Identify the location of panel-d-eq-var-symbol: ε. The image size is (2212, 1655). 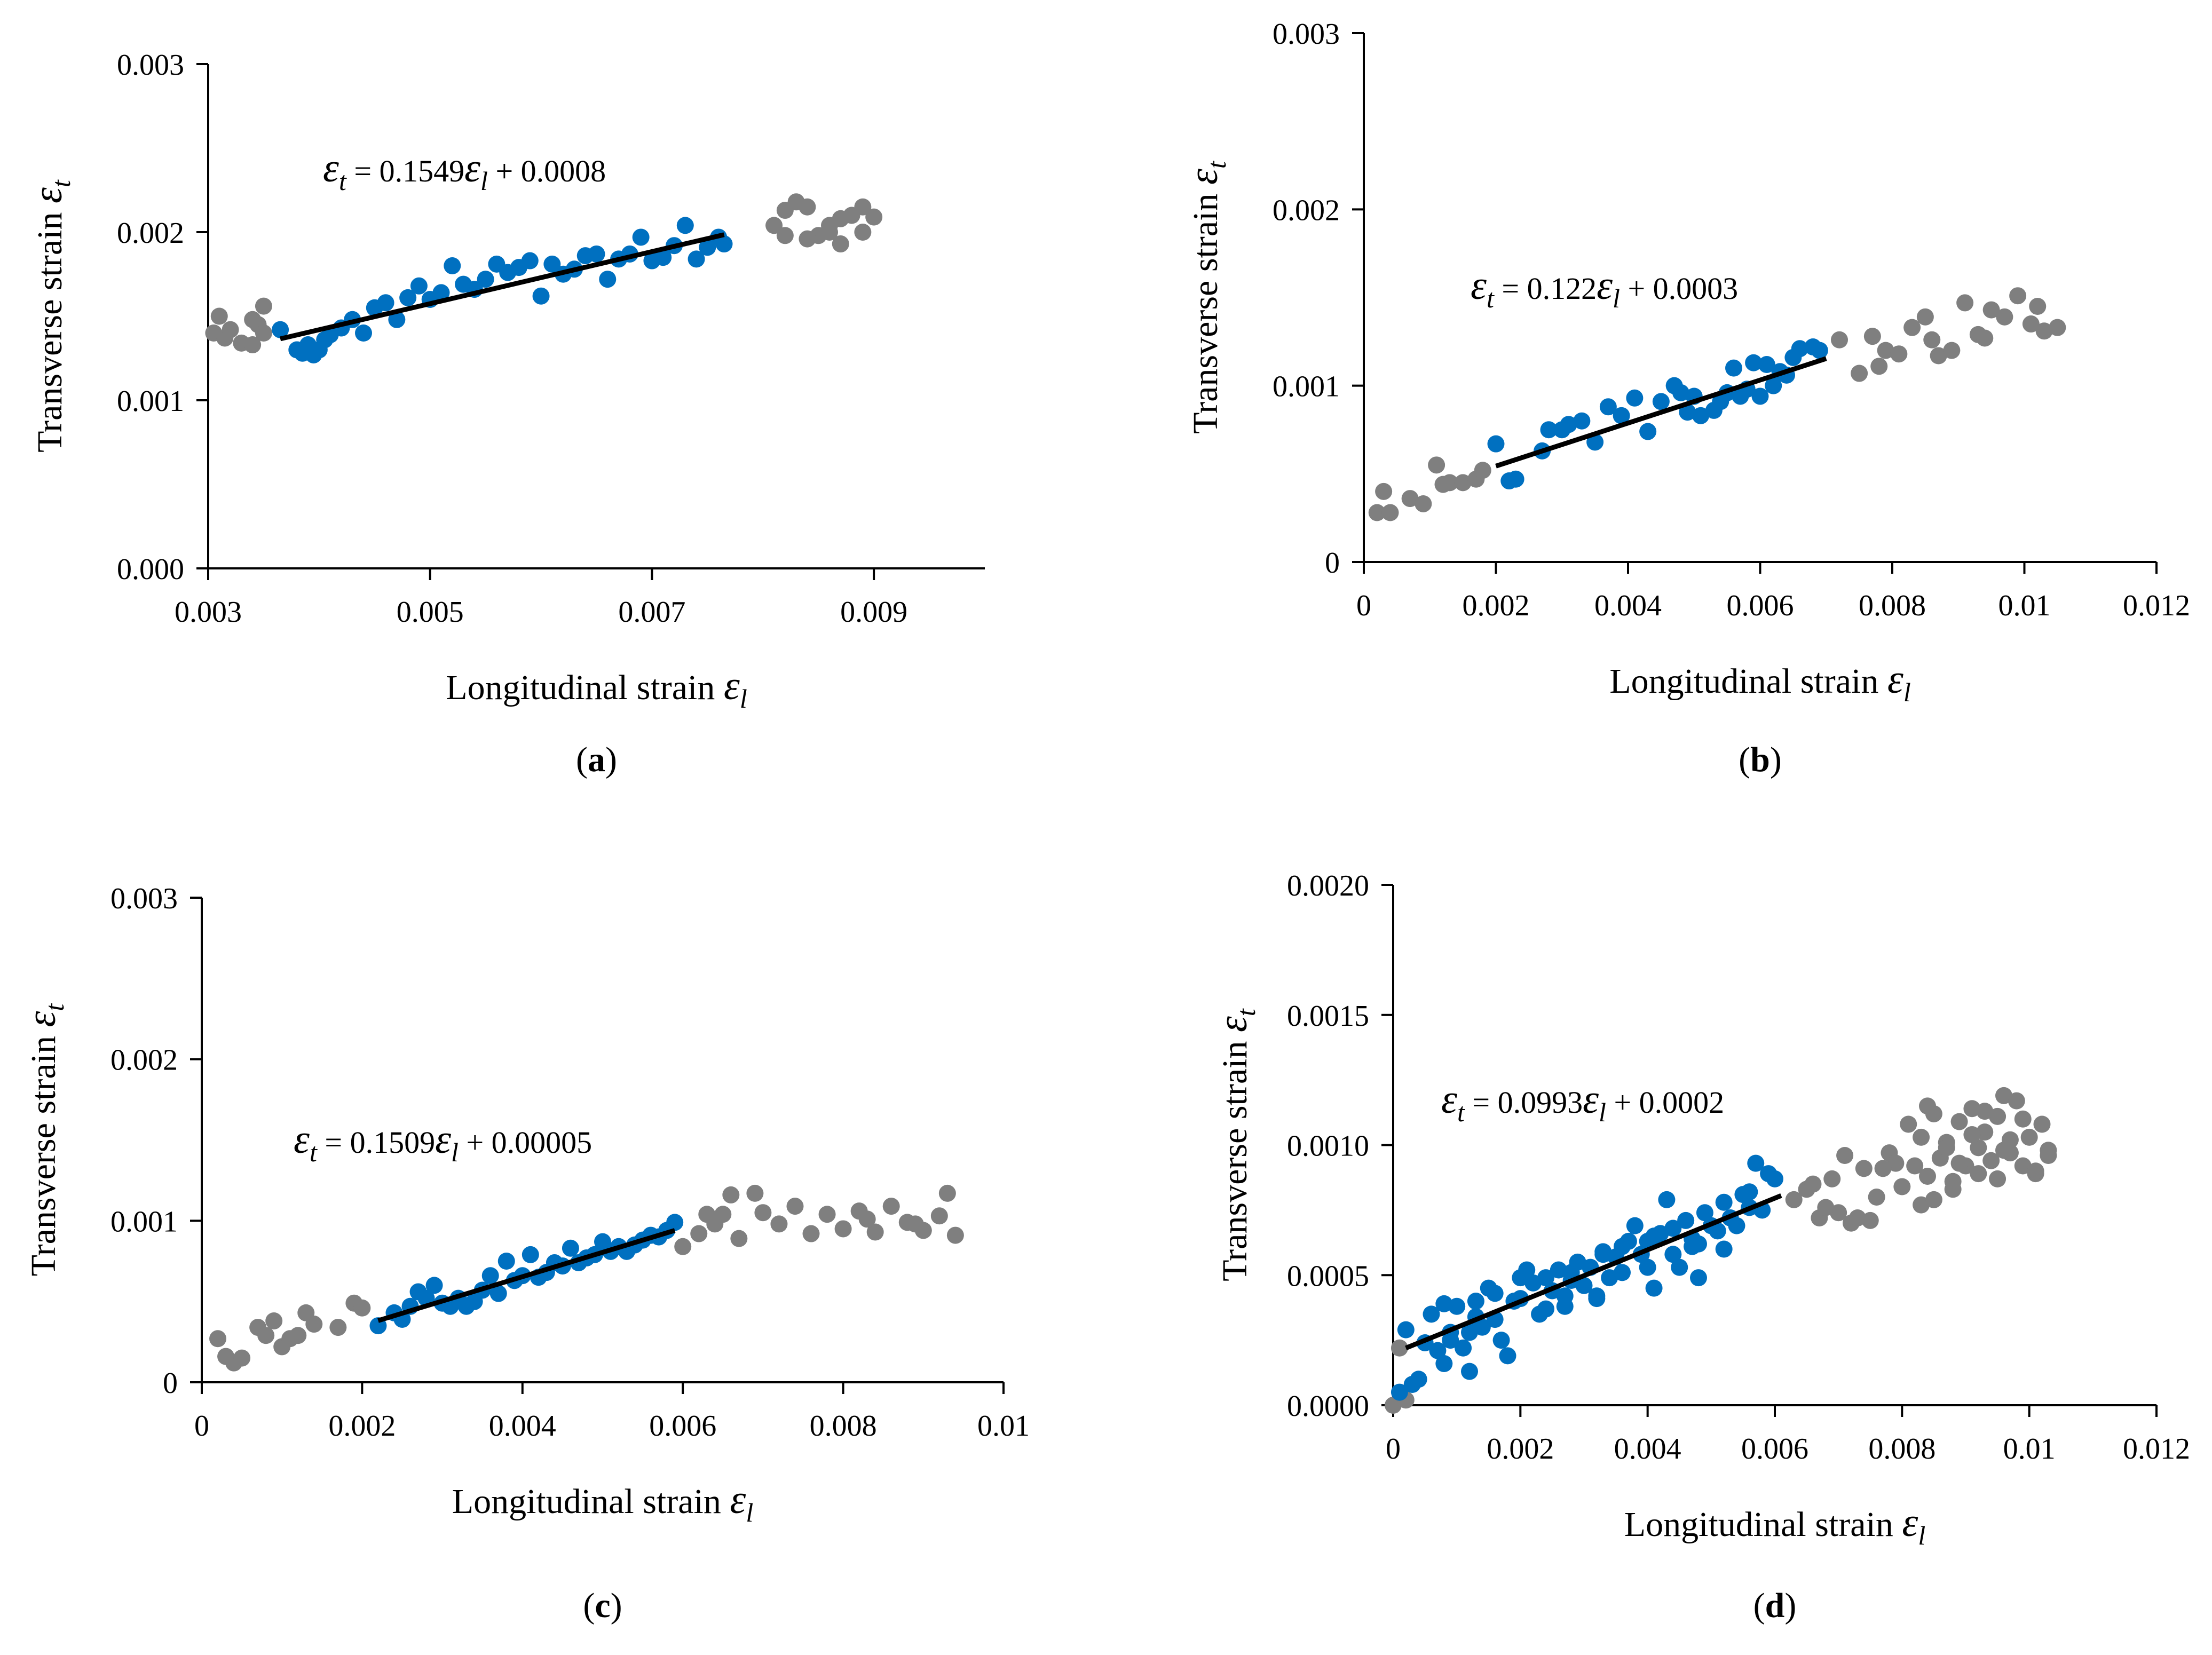
(1591, 1099).